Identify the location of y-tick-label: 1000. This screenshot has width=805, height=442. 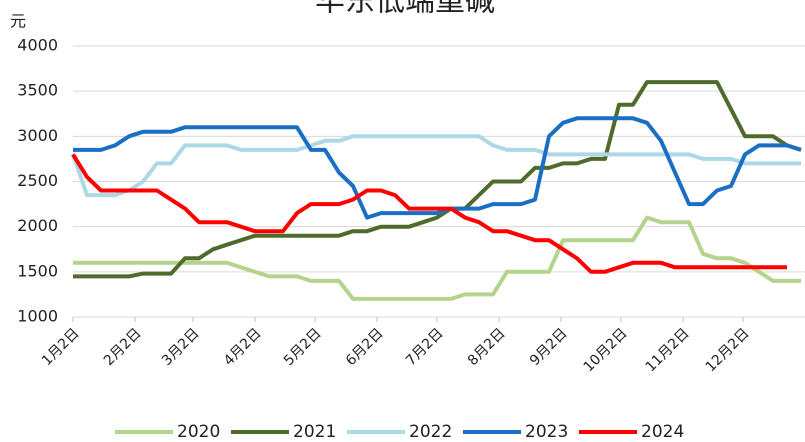
(37, 316).